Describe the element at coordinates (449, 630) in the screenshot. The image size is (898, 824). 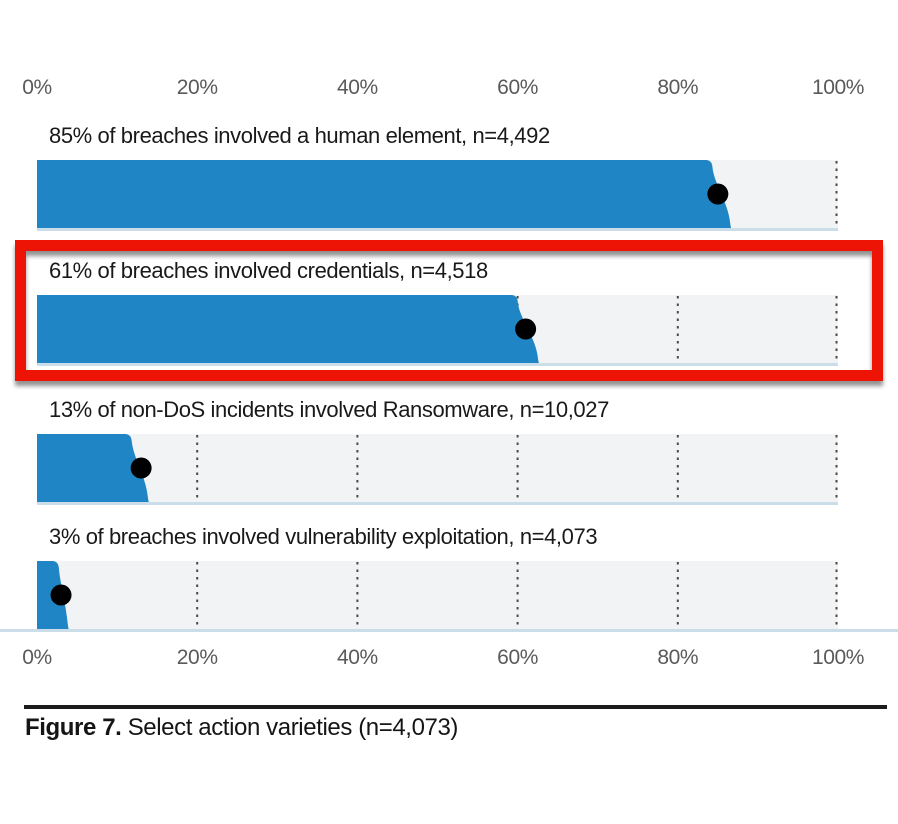
I see `x-axis-baseline` at that location.